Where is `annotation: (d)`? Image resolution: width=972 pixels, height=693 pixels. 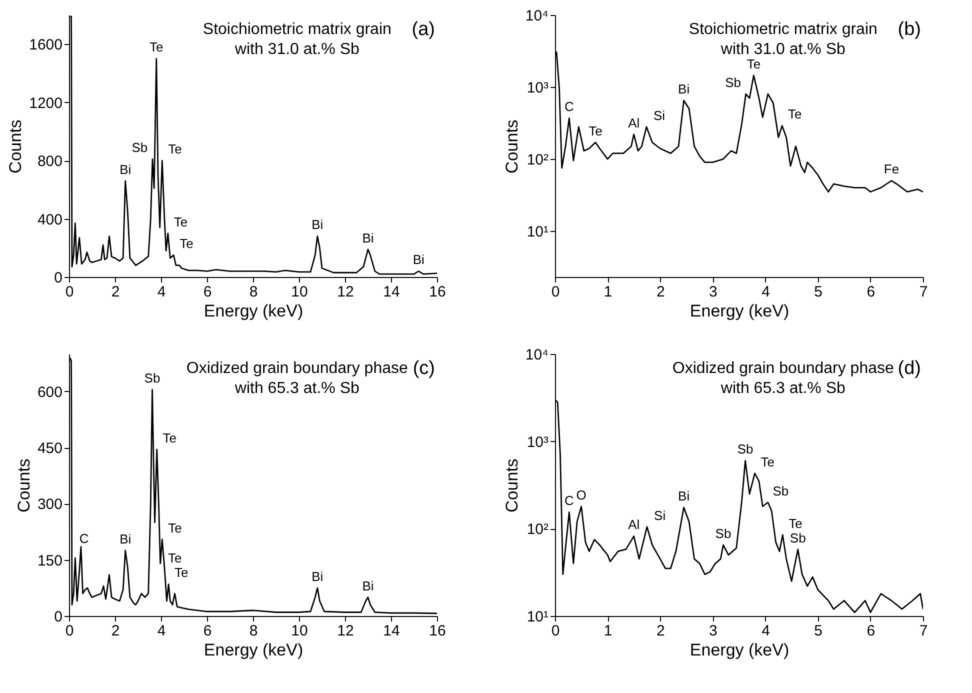 annotation: (d) is located at coordinates (909, 368).